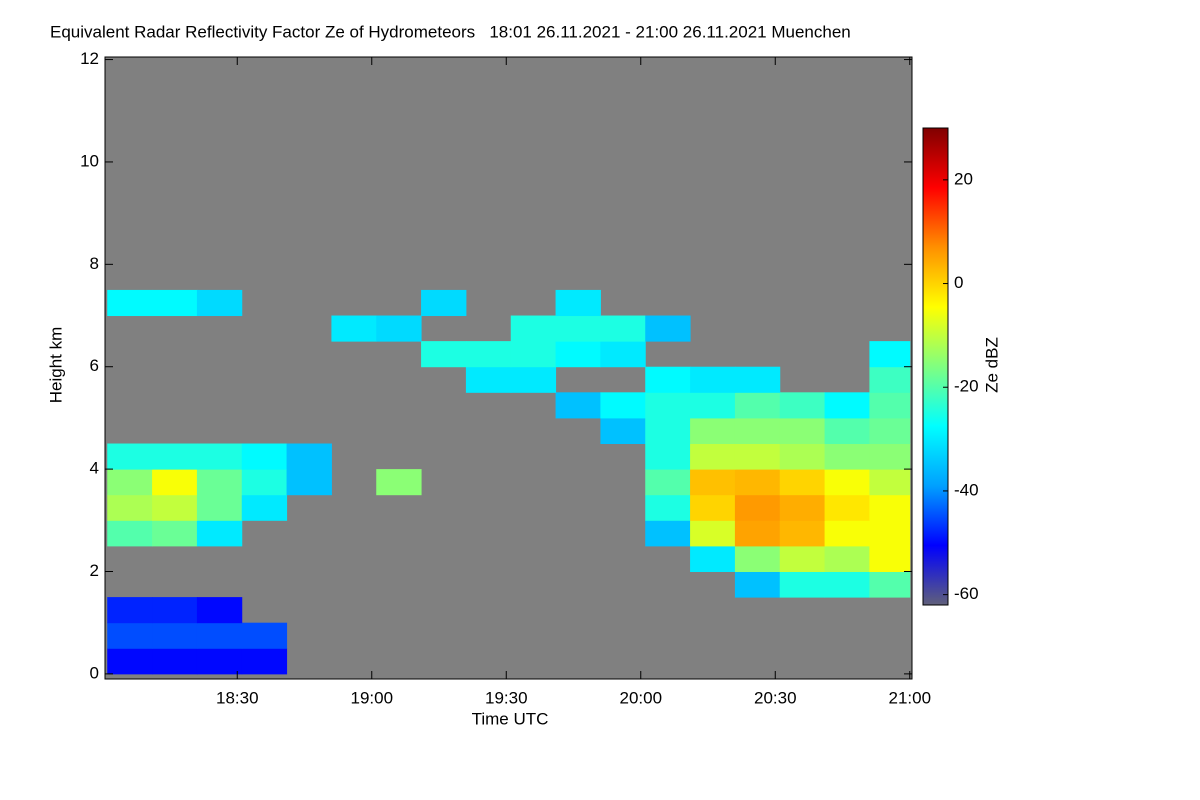 This screenshot has width=1200, height=800. Describe the element at coordinates (55, 365) in the screenshot. I see `y-axis-label: Height km` at that location.